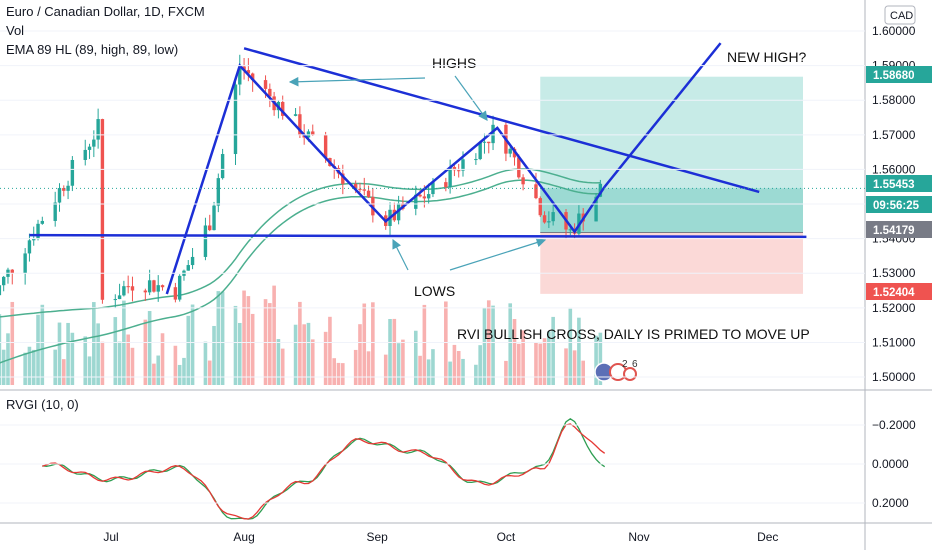 The image size is (932, 550). Describe the element at coordinates (616, 370) in the screenshot. I see `events-badge: 2 6` at that location.